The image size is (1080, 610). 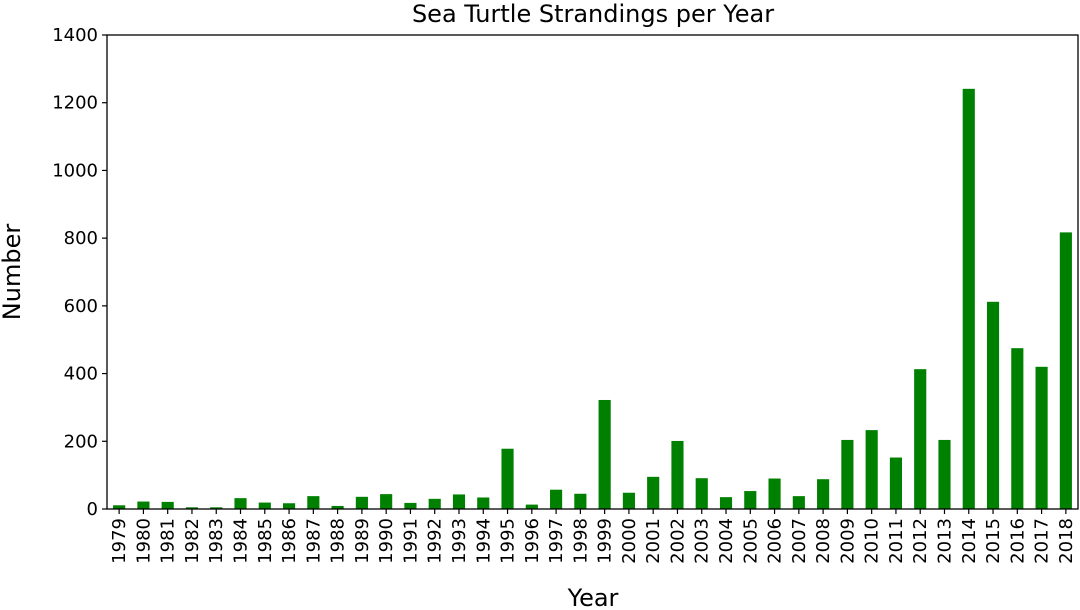 I want to click on x-tick-label: 2001, so click(x=653, y=541).